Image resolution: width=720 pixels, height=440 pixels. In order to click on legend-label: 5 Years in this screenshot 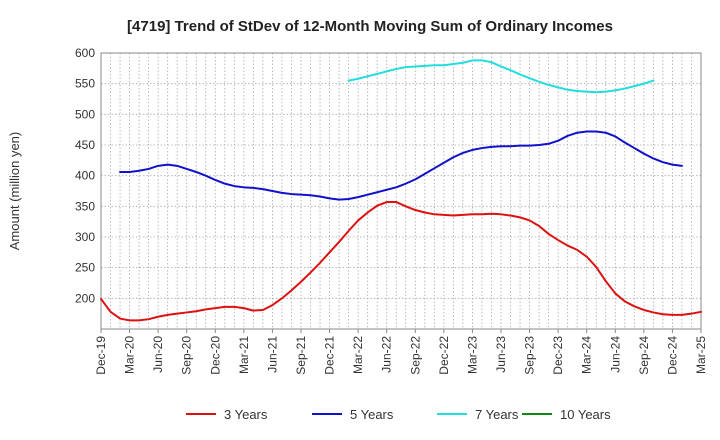, I will do `click(372, 414)`.